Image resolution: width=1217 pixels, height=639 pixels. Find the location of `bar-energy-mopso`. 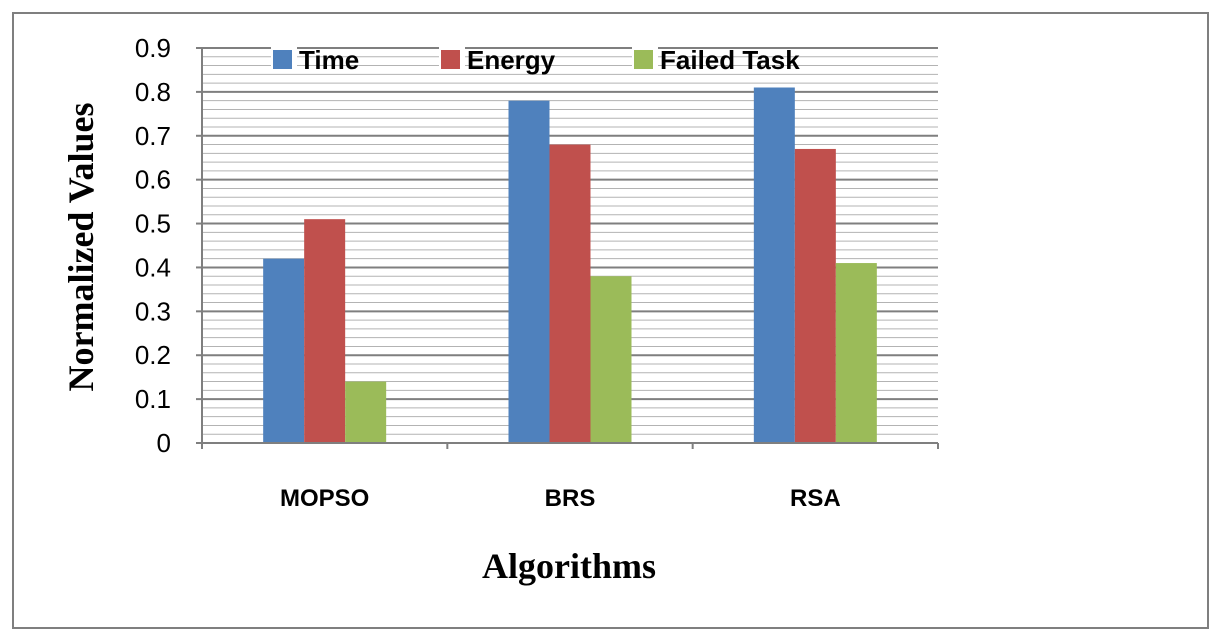

bar-energy-mopso is located at coordinates (325, 331).